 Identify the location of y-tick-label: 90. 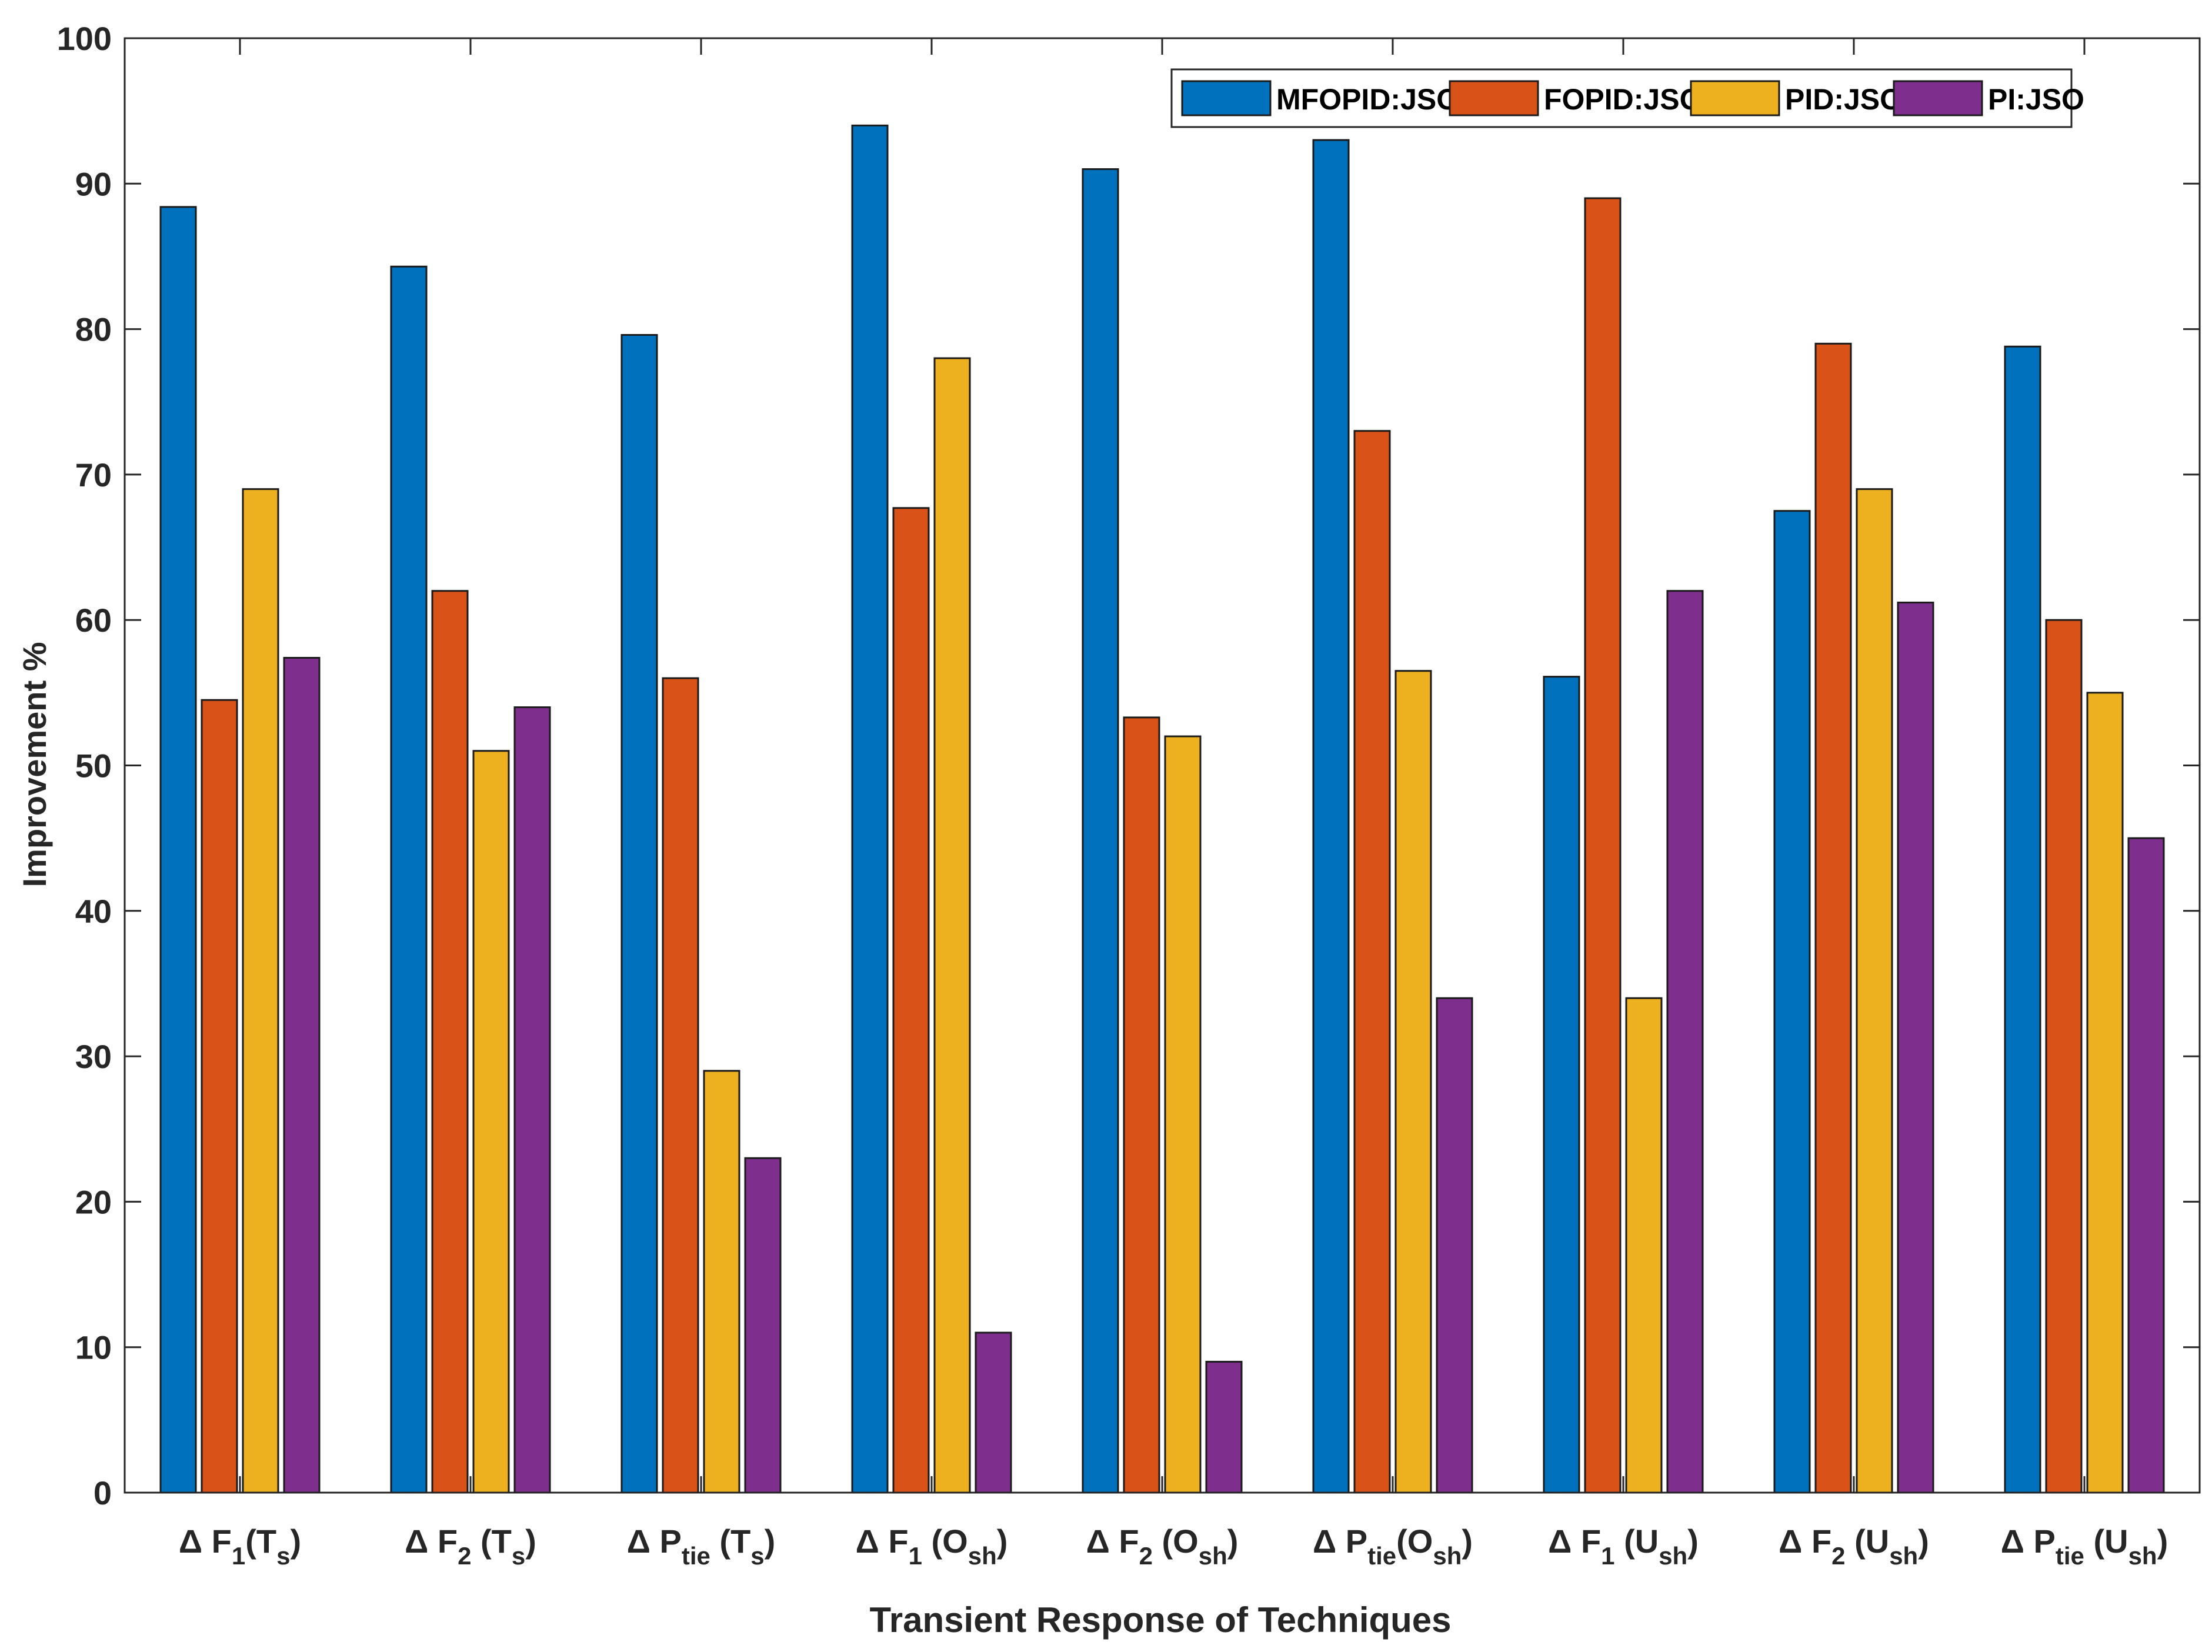
(93, 183).